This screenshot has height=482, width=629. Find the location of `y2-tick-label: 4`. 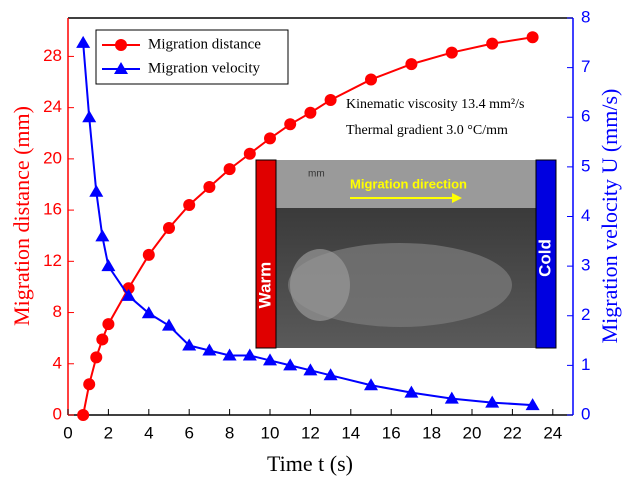

y2-tick-label: 4 is located at coordinates (585, 215).